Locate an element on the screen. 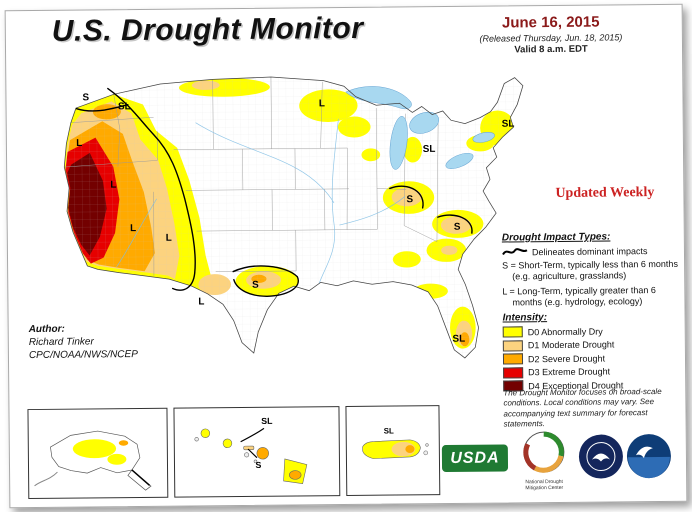  alaska-impact-line is located at coordinates (141, 477).